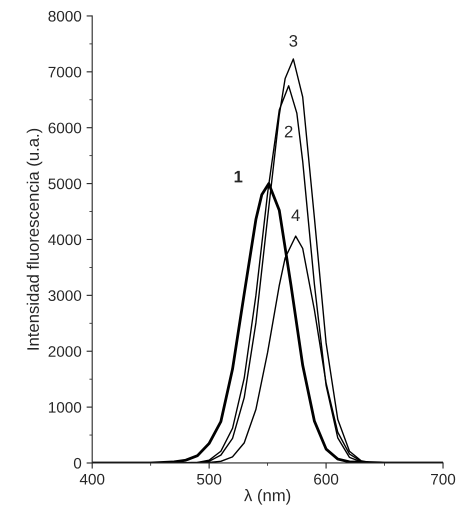 The height and width of the screenshot is (508, 461). Describe the element at coordinates (34, 239) in the screenshot. I see `y-axis-title: Intensidad fluorescencia (u.a.)` at that location.